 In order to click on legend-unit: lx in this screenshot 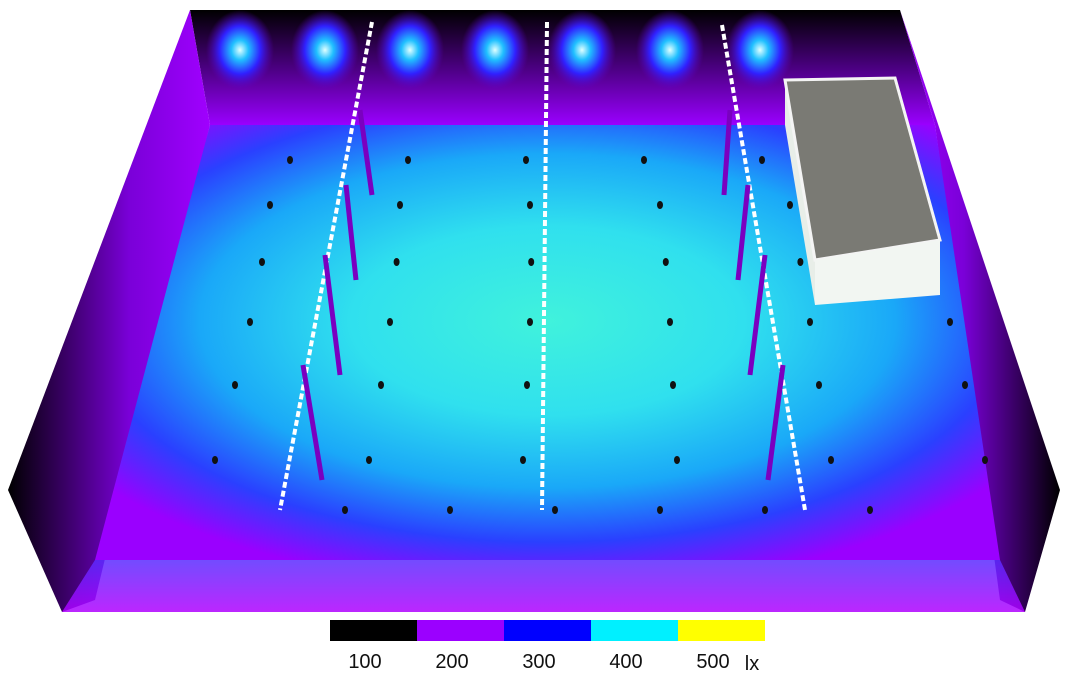, I will do `click(752, 663)`.